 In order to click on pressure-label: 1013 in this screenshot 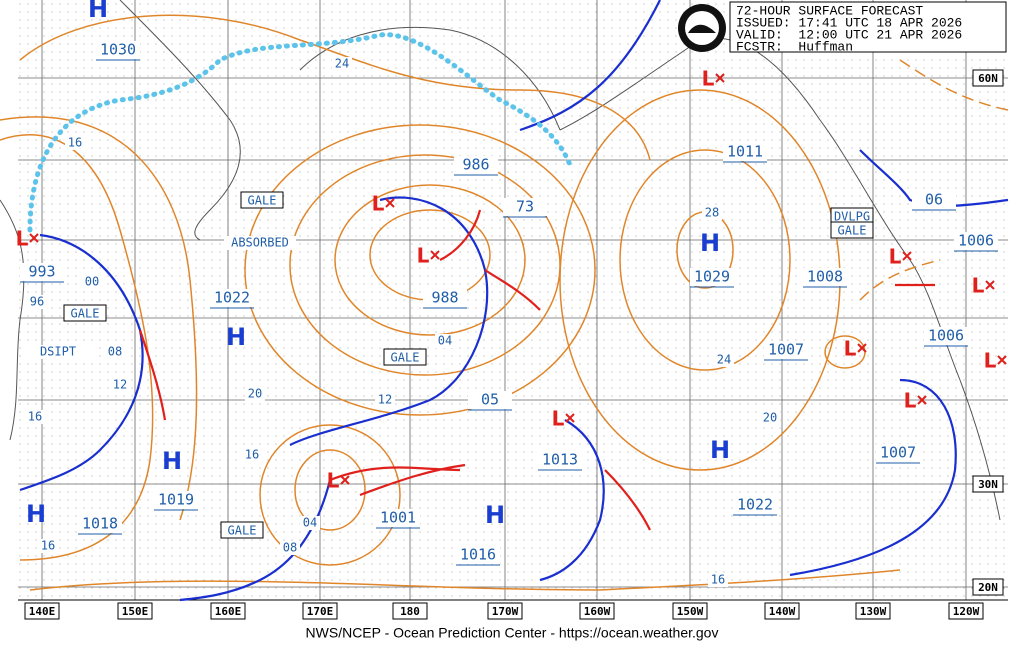, I will do `click(560, 460)`.